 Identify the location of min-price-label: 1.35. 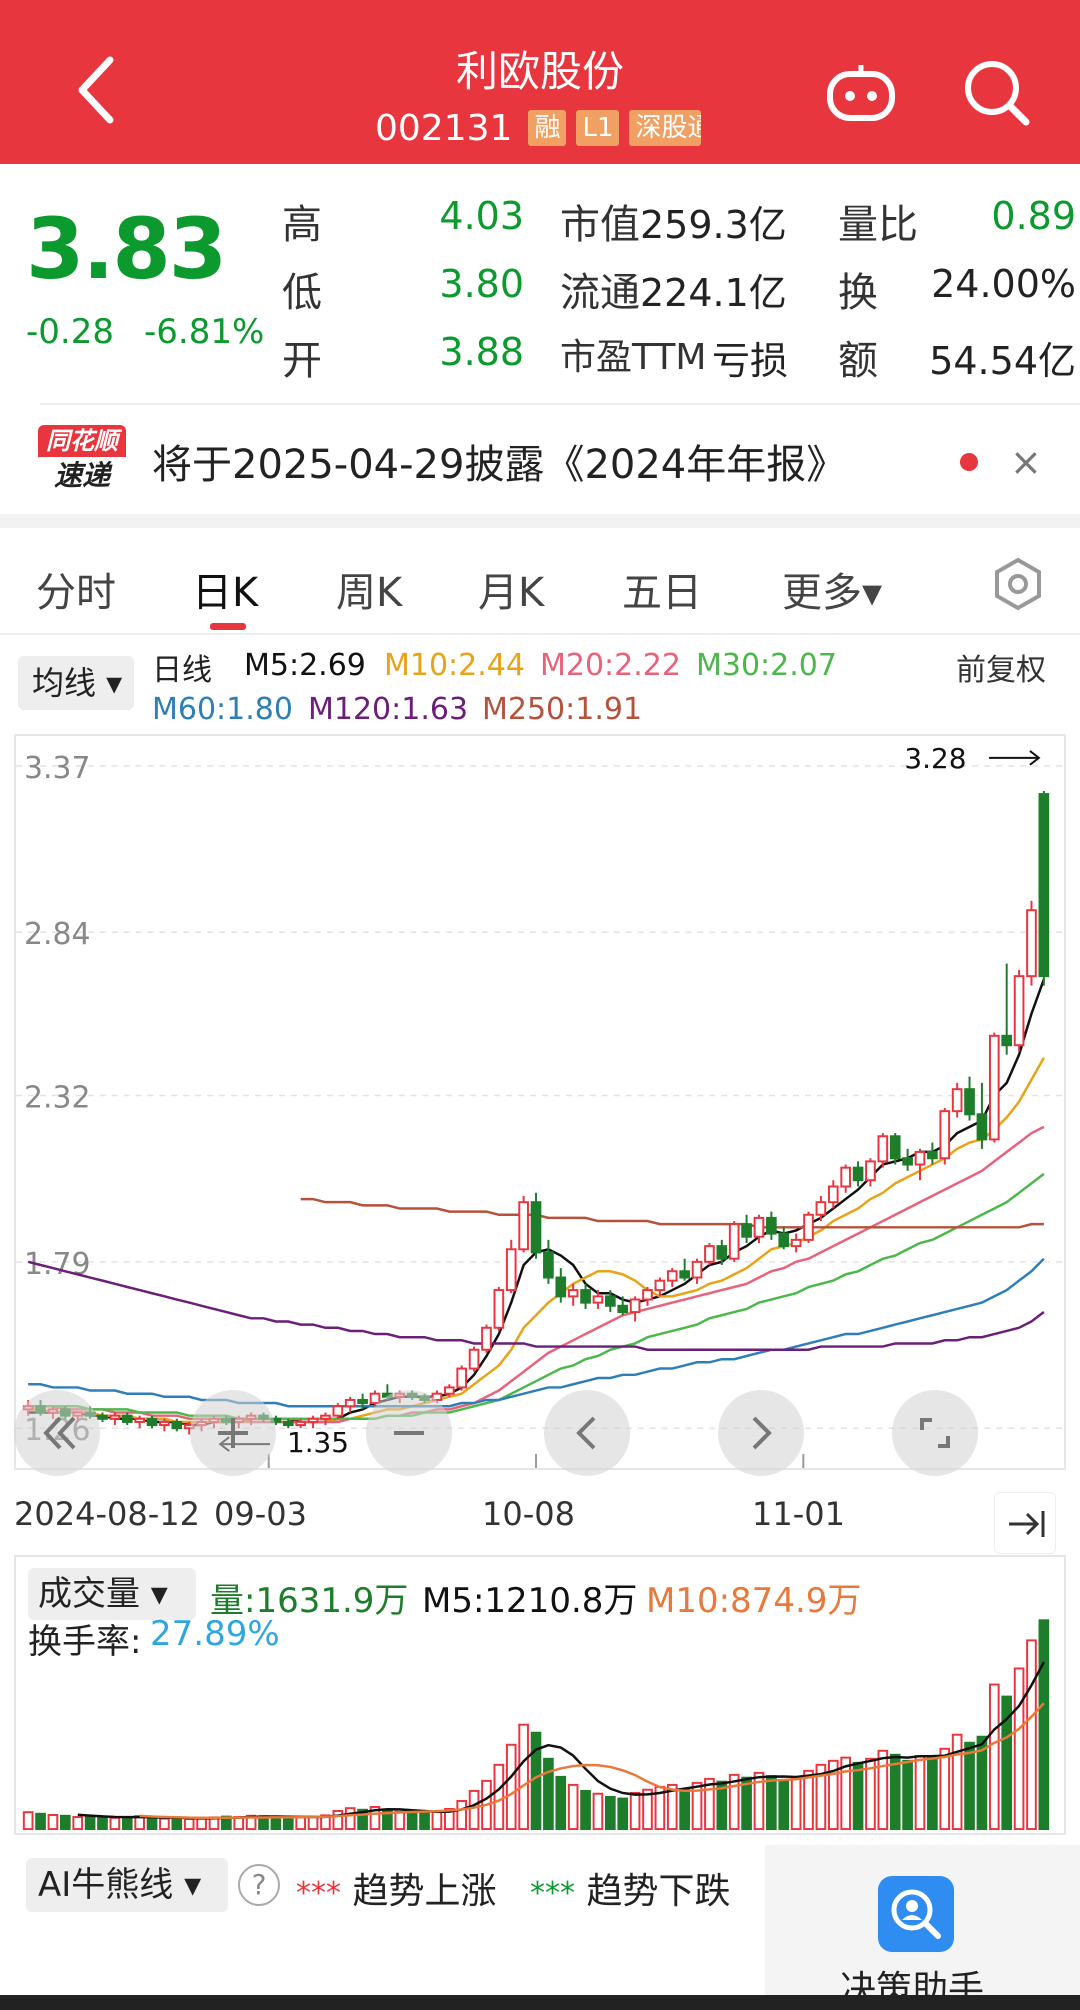
(318, 1442).